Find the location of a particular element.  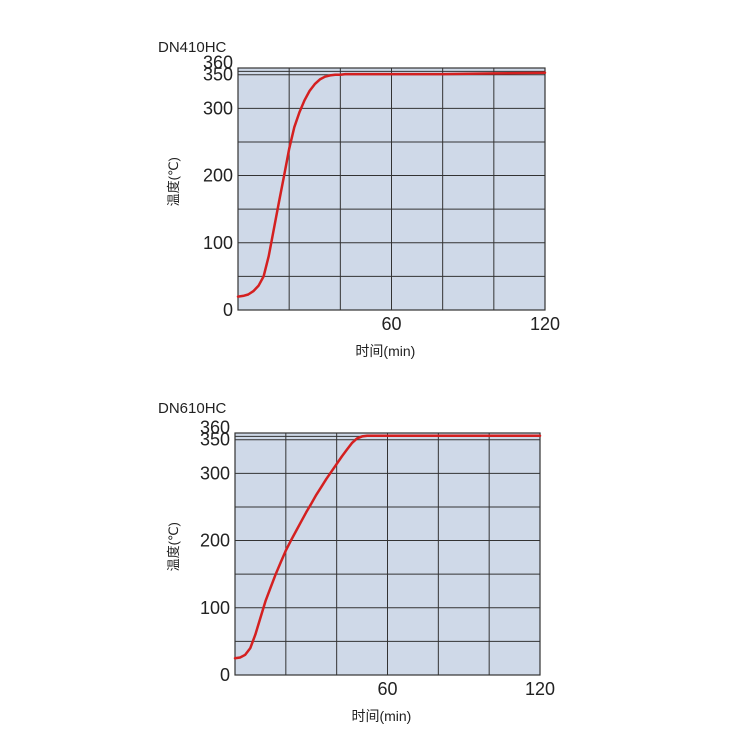

chart-title: DN410HC is located at coordinates (192, 47).